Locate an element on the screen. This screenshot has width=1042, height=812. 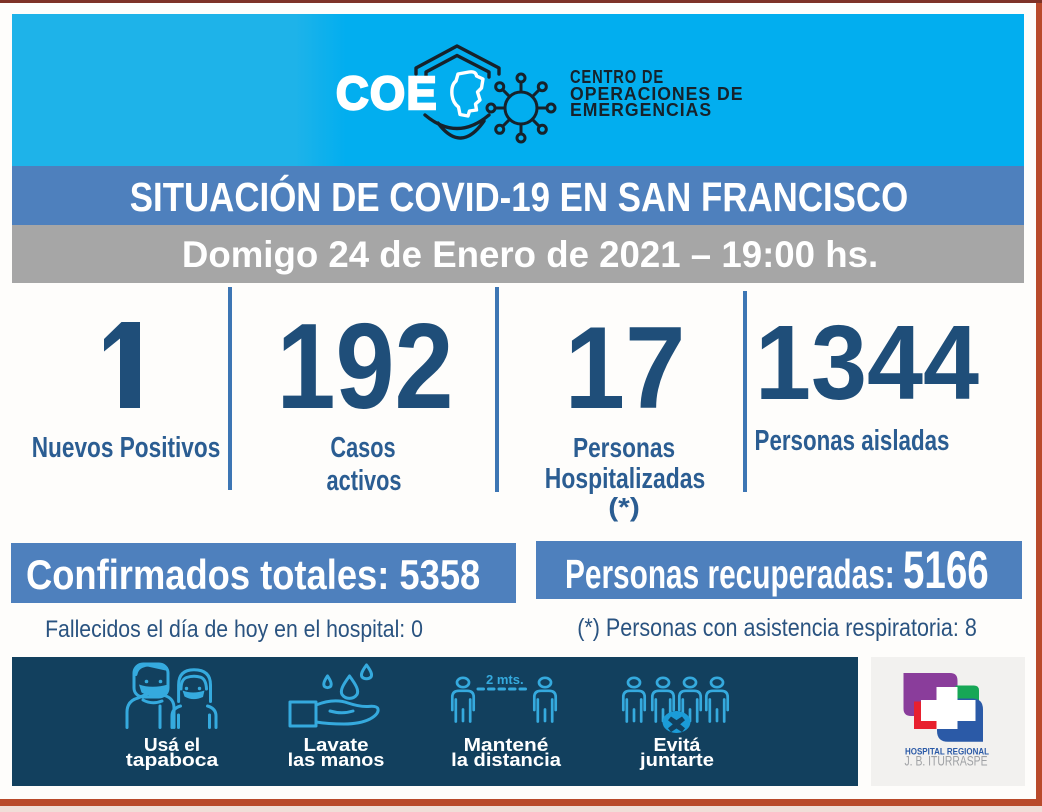
svg-text: HOSPITAL REGIONAL is located at coordinates (947, 752).